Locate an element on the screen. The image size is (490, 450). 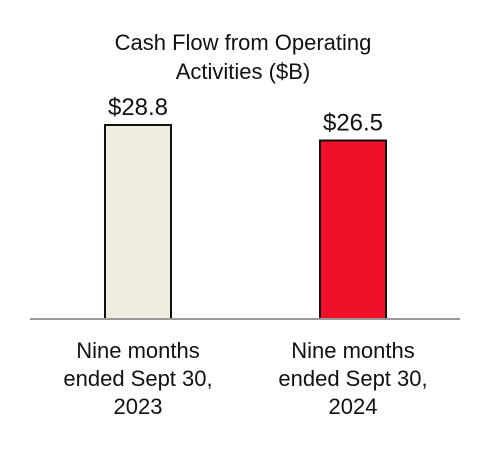
category-label-2-line-1: Nine months is located at coordinates (353, 350).